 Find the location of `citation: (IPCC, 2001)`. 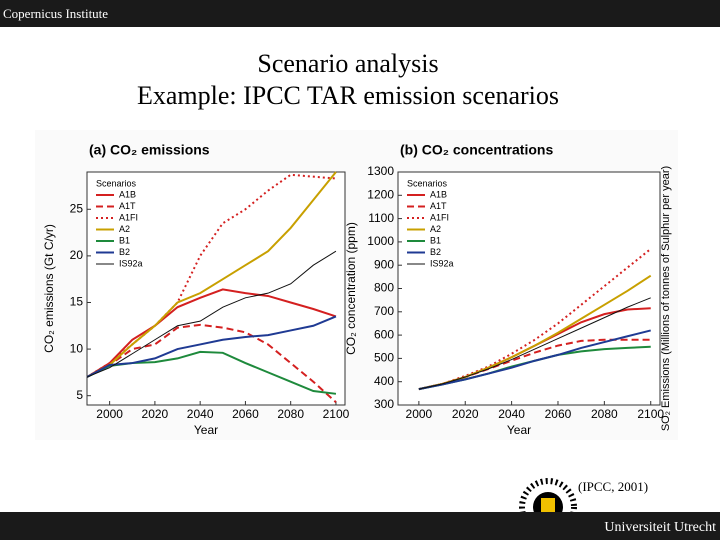

citation: (IPCC, 2001) is located at coordinates (613, 486).